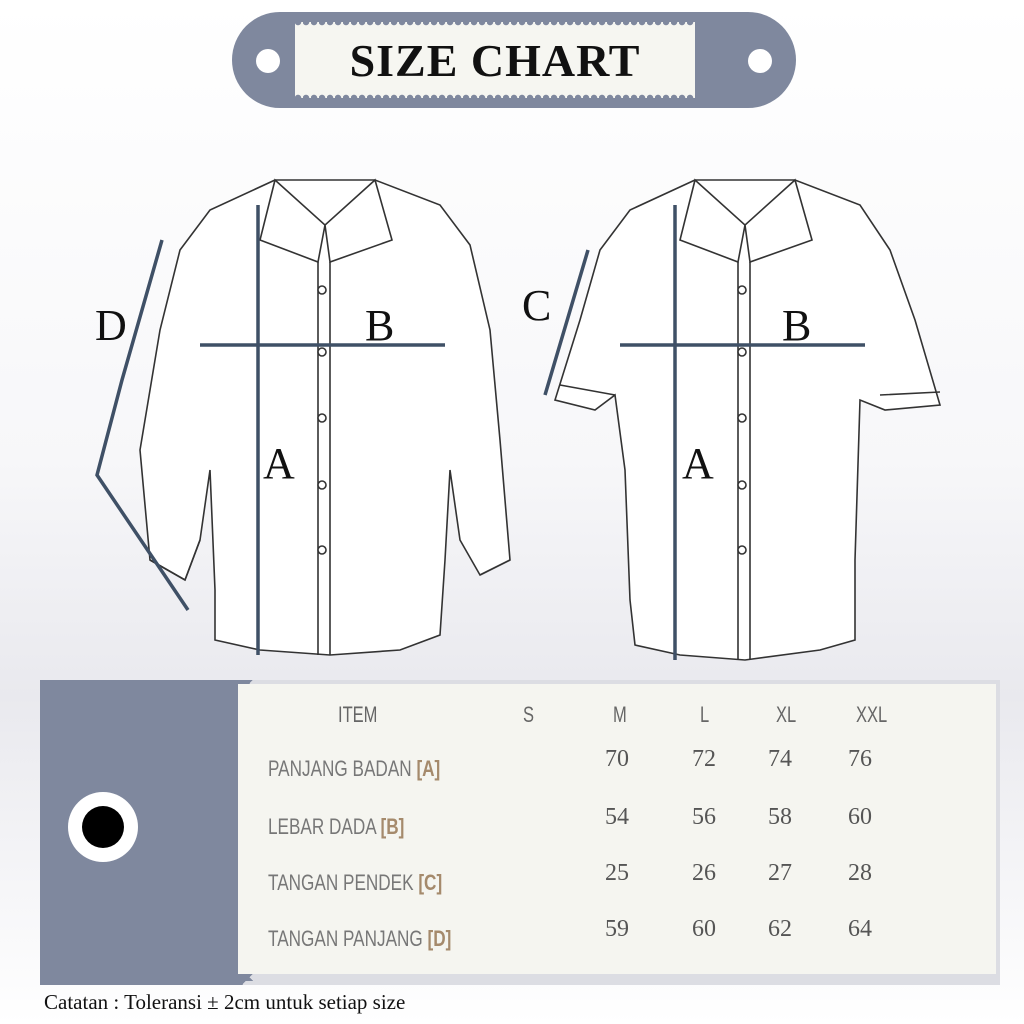 The image size is (1024, 1024). Describe the element at coordinates (860, 929) in the screenshot. I see `size-value: 64` at that location.